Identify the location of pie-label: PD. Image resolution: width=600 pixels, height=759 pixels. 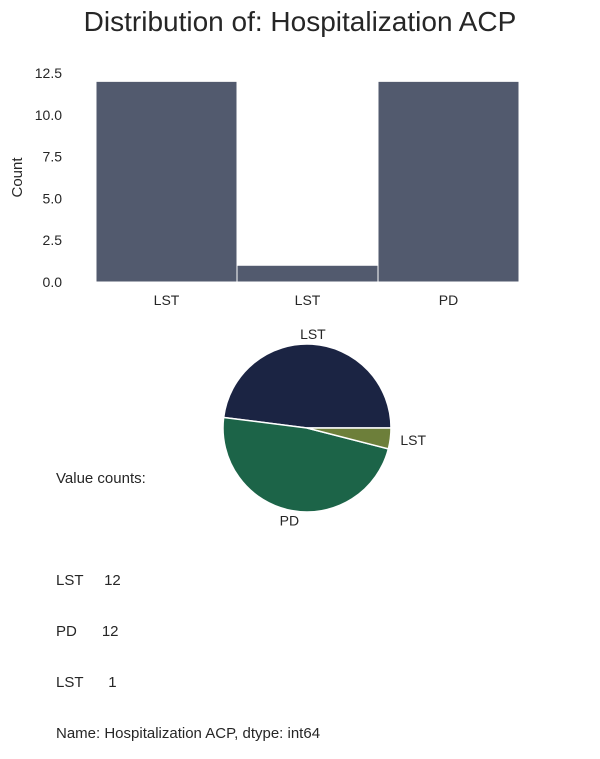
(289, 520).